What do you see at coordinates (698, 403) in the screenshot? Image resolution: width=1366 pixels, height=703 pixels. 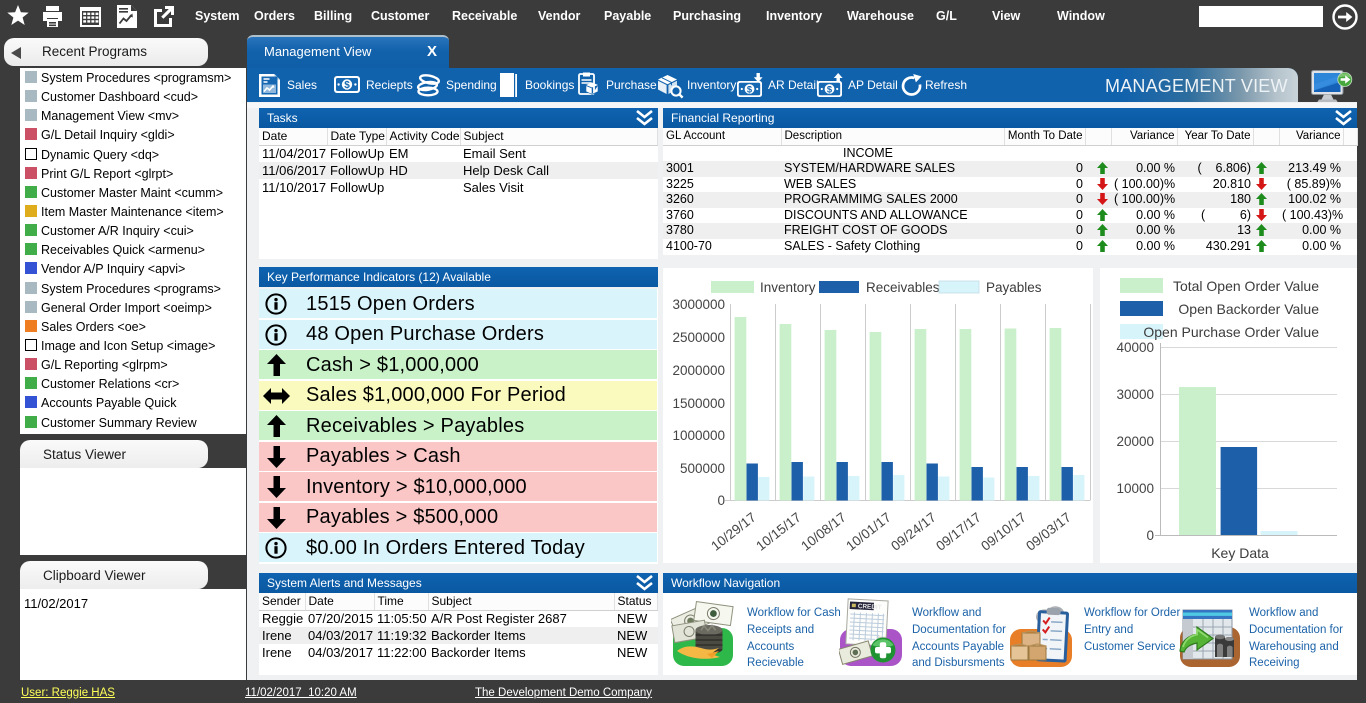 I see `svg-text: 1500000` at bounding box center [698, 403].